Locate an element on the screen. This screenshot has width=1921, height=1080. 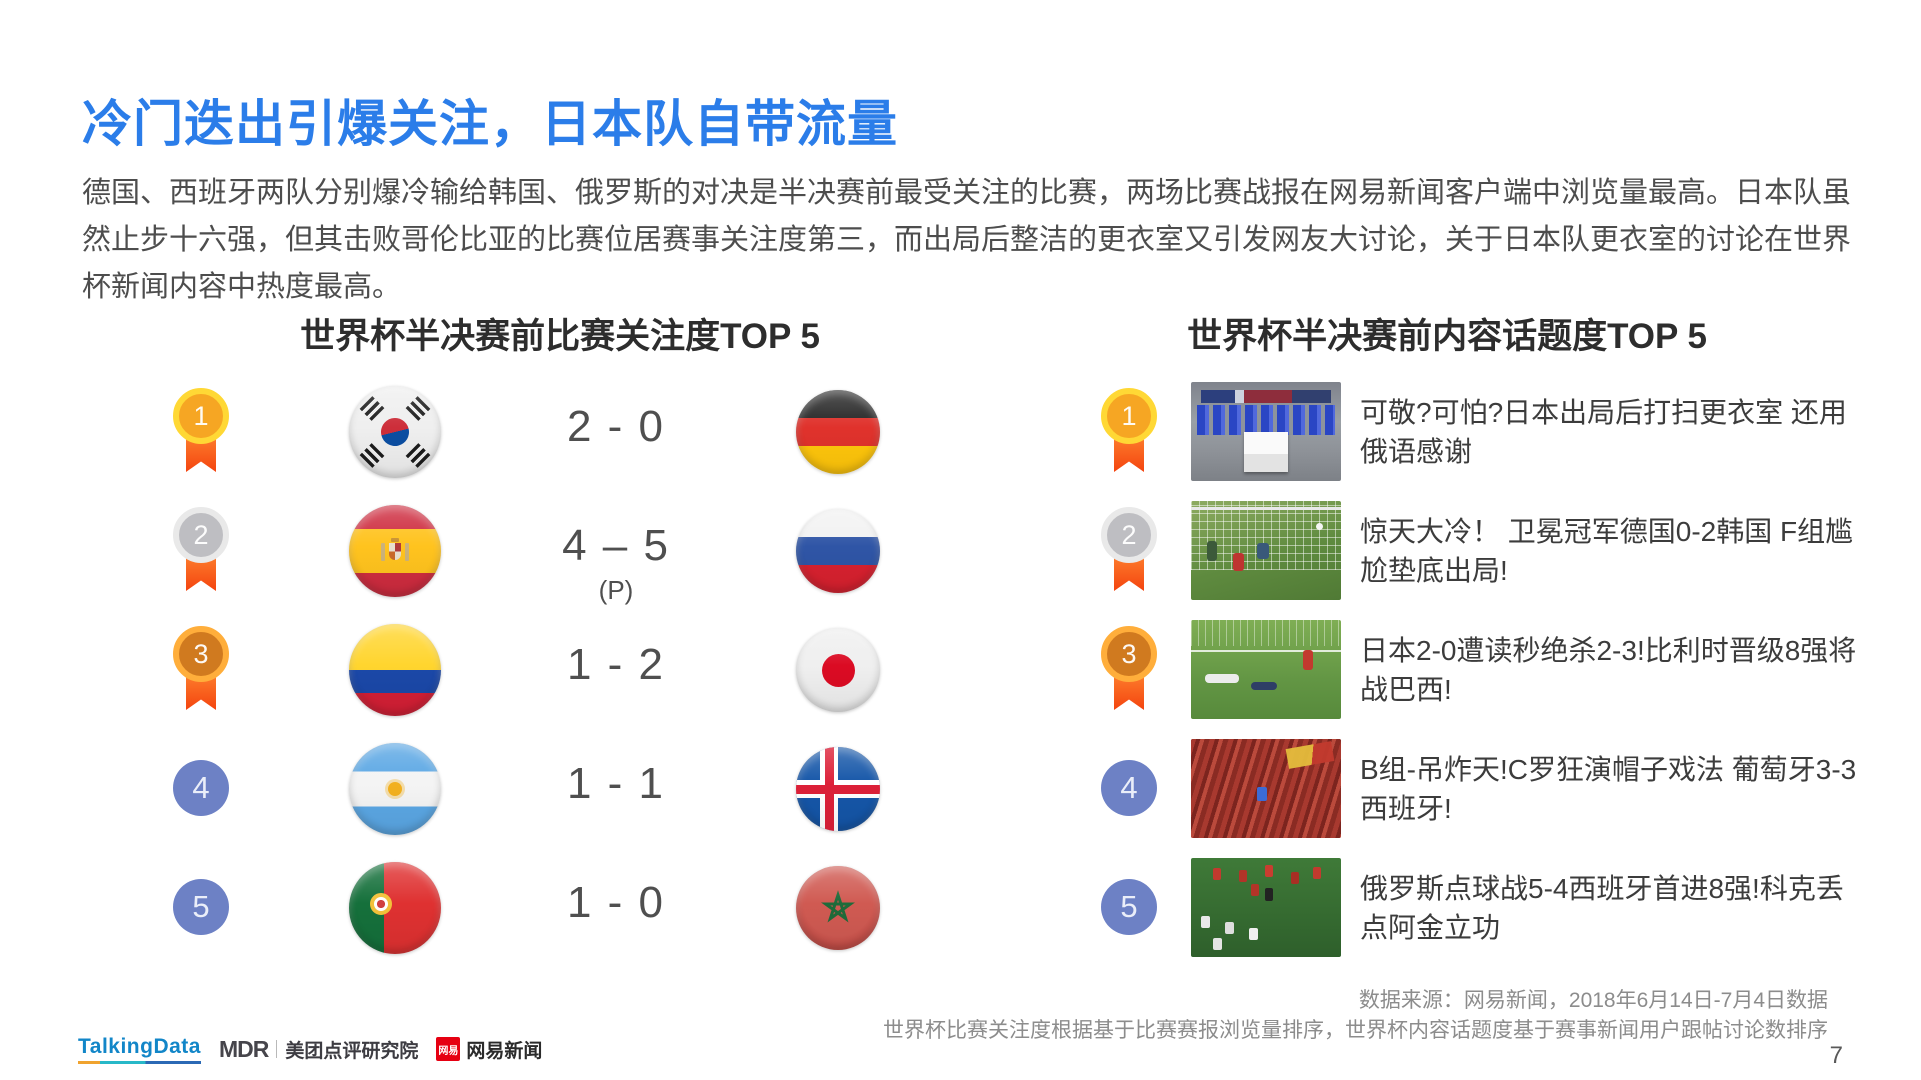
score-box: 4 – 5 (P) is located at coordinates (616, 563).